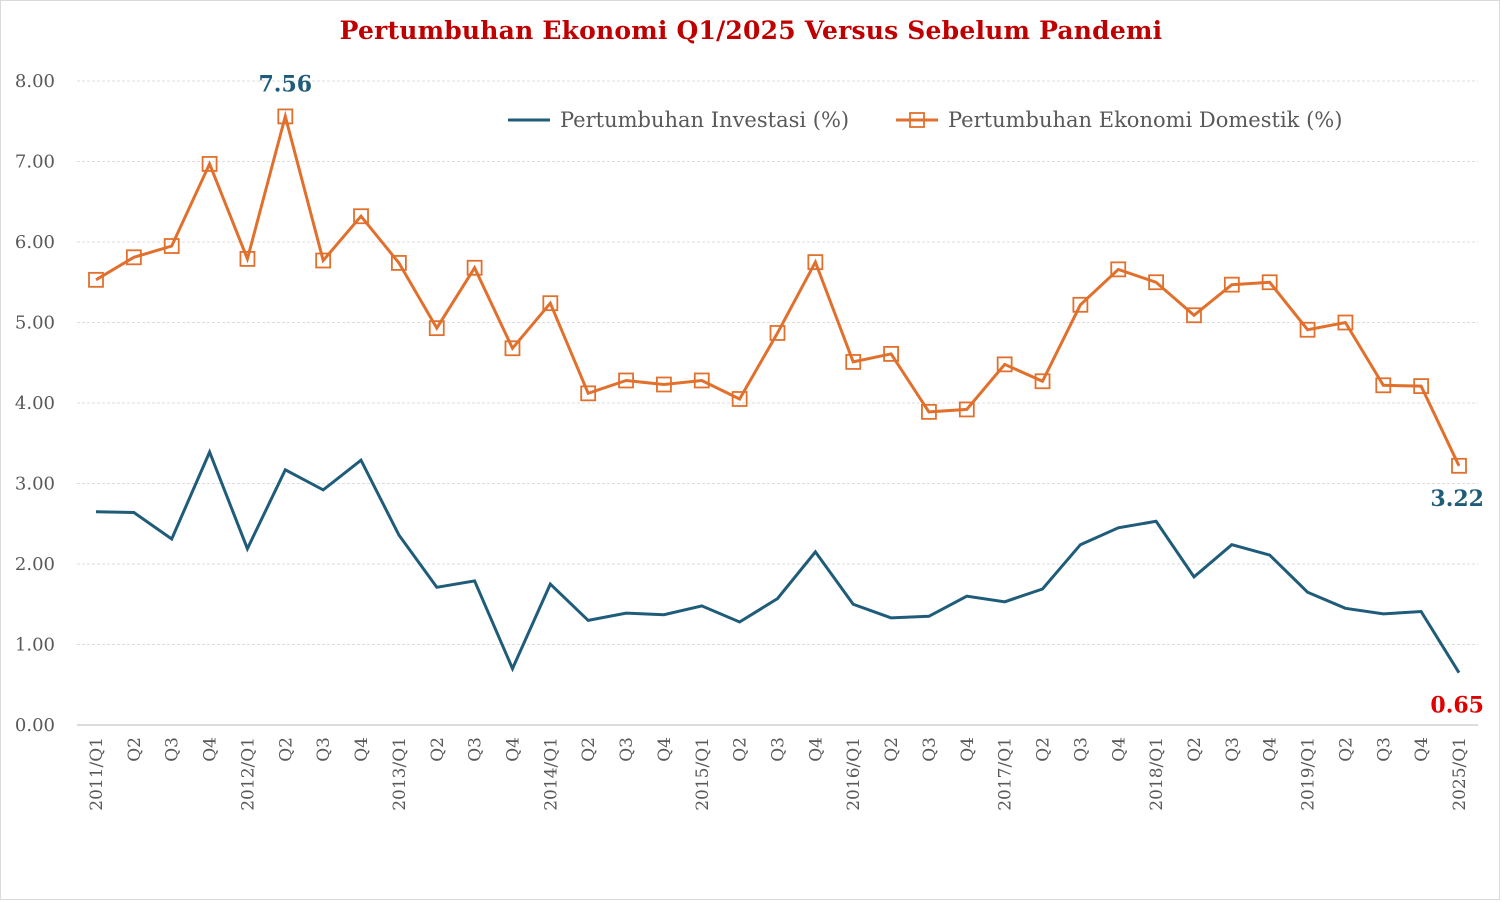 The image size is (1502, 902). I want to click on x-tick-label: 2015/Q1, so click(703, 774).